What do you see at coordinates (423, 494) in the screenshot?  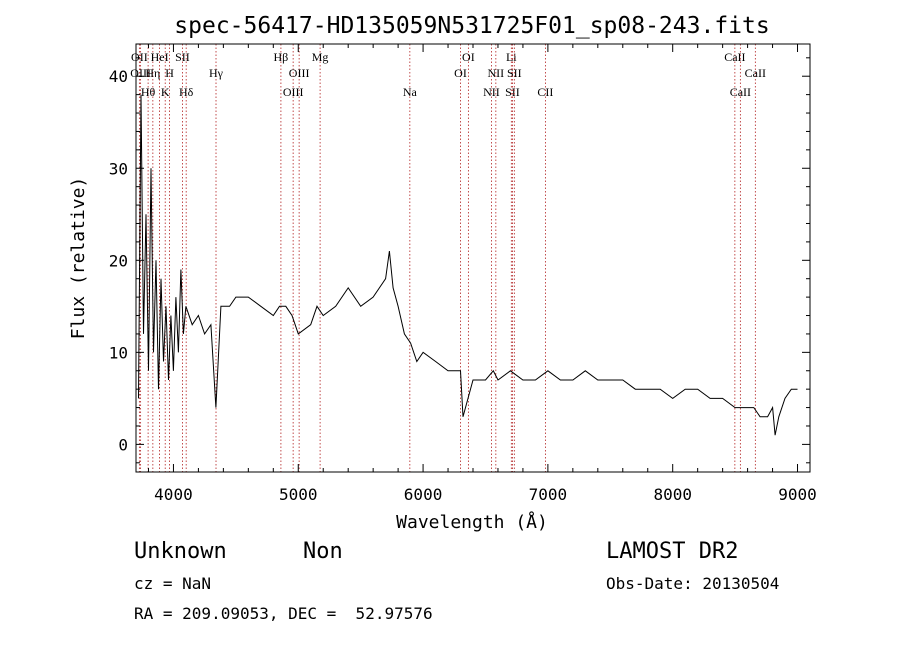 I see `x-tick-label: 6000` at bounding box center [423, 494].